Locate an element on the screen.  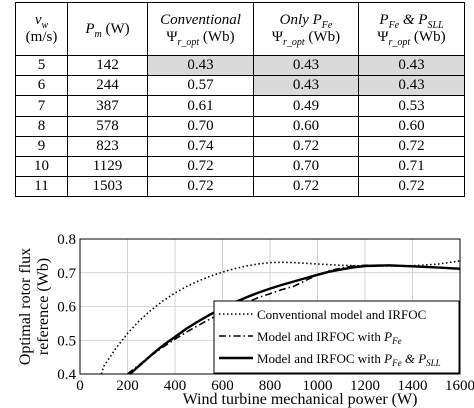
cell-vw: 8 is located at coordinates (41, 126).